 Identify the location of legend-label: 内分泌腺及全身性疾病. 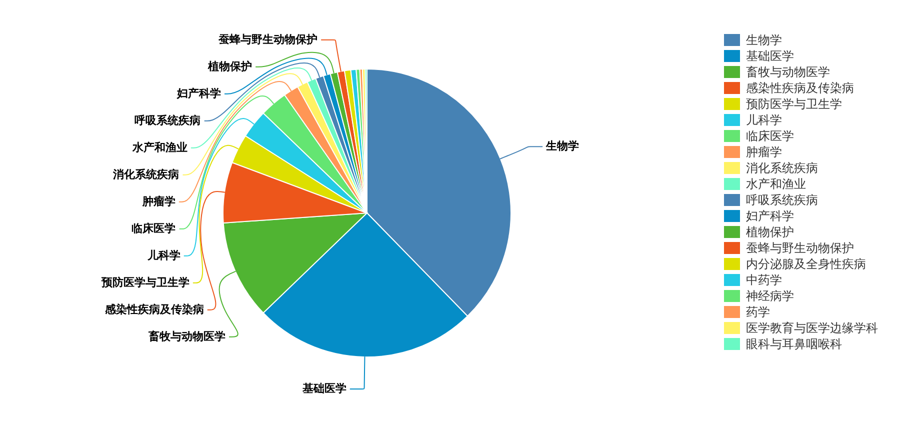
(806, 264).